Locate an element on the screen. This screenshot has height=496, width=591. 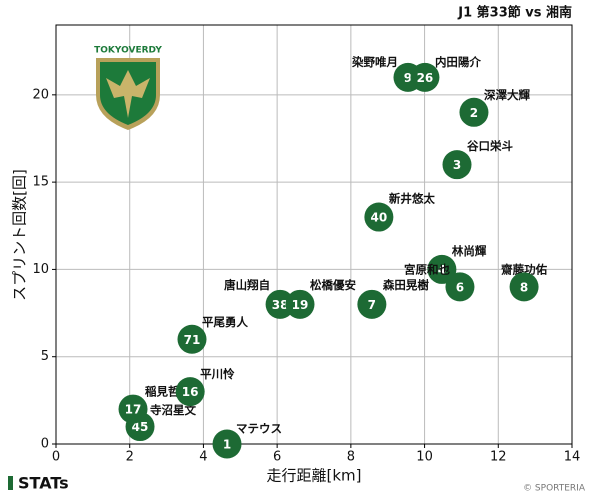
player-number: 26 is located at coordinates (425, 78).